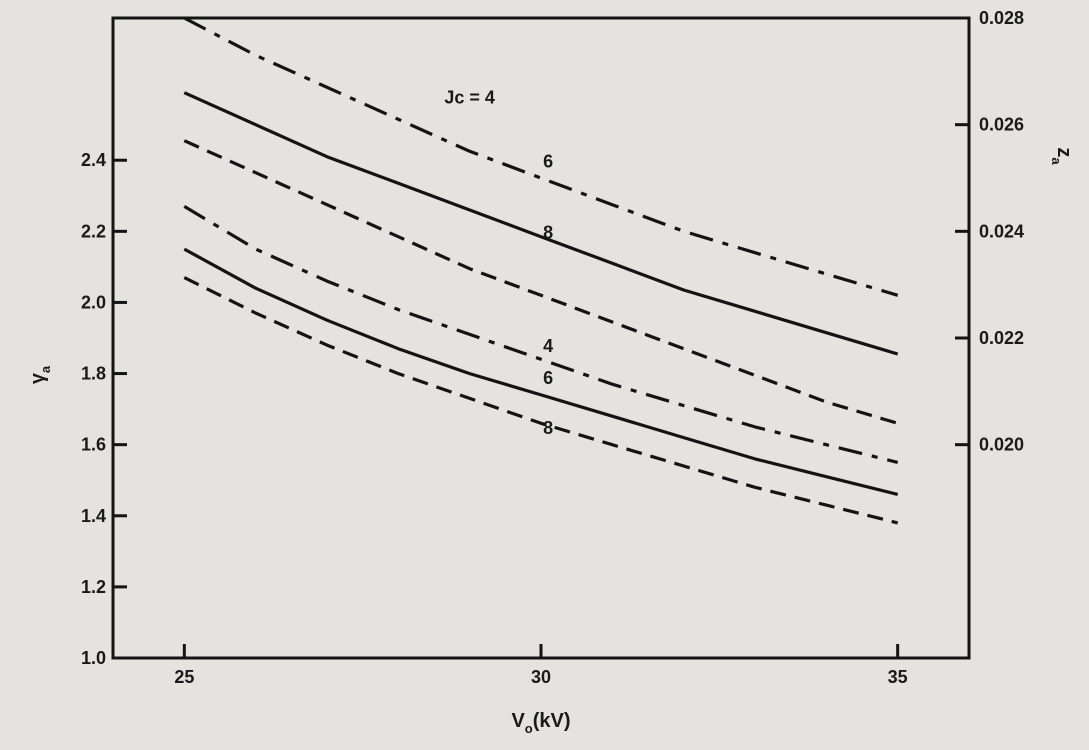 Image resolution: width=1089 pixels, height=750 pixels. Describe the element at coordinates (1001, 338) in the screenshot. I see `y2-tick-label: 0.022` at that location.